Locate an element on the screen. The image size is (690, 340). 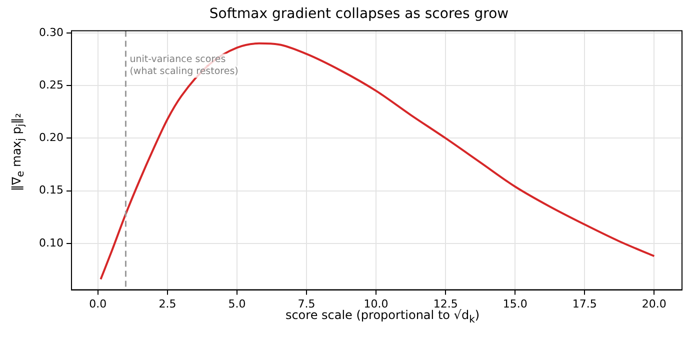
x-tick-label: 20.0 is located at coordinates (654, 303).